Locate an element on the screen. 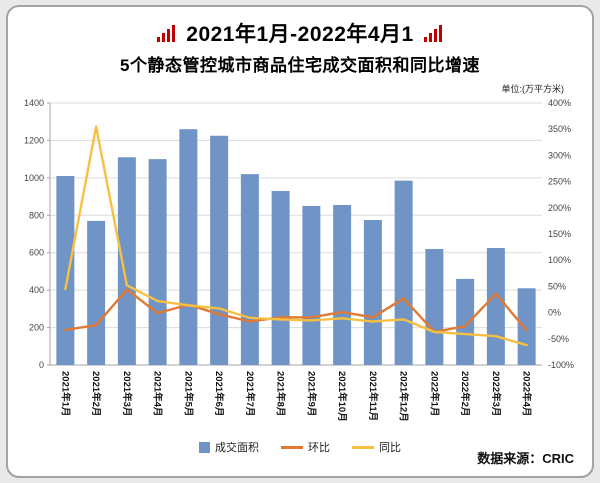 Image resolution: width=600 pixels, height=483 pixels. y-axis-left-label: 200 is located at coordinates (36, 328).